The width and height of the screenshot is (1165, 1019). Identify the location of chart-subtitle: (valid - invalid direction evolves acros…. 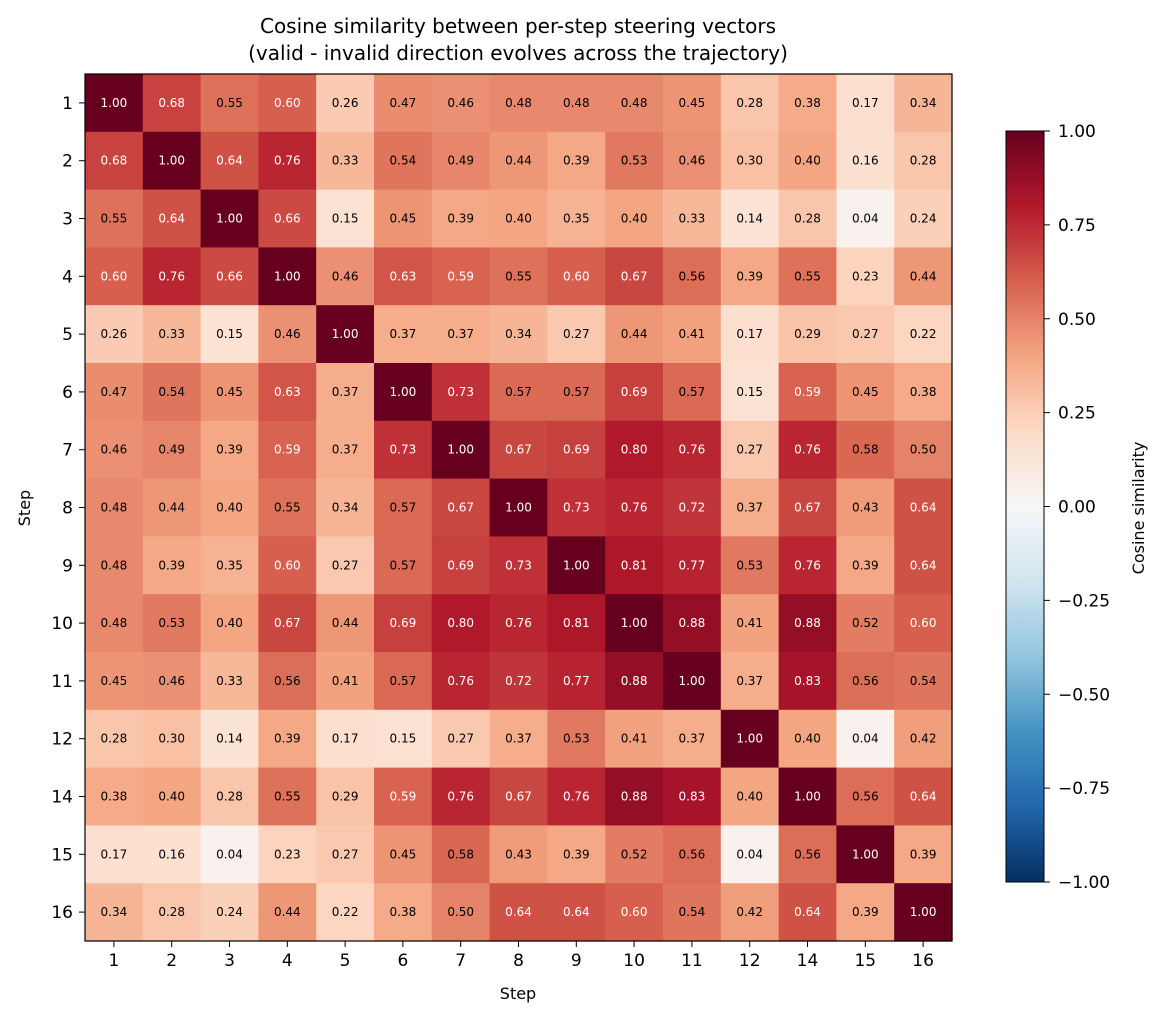
(518, 53).